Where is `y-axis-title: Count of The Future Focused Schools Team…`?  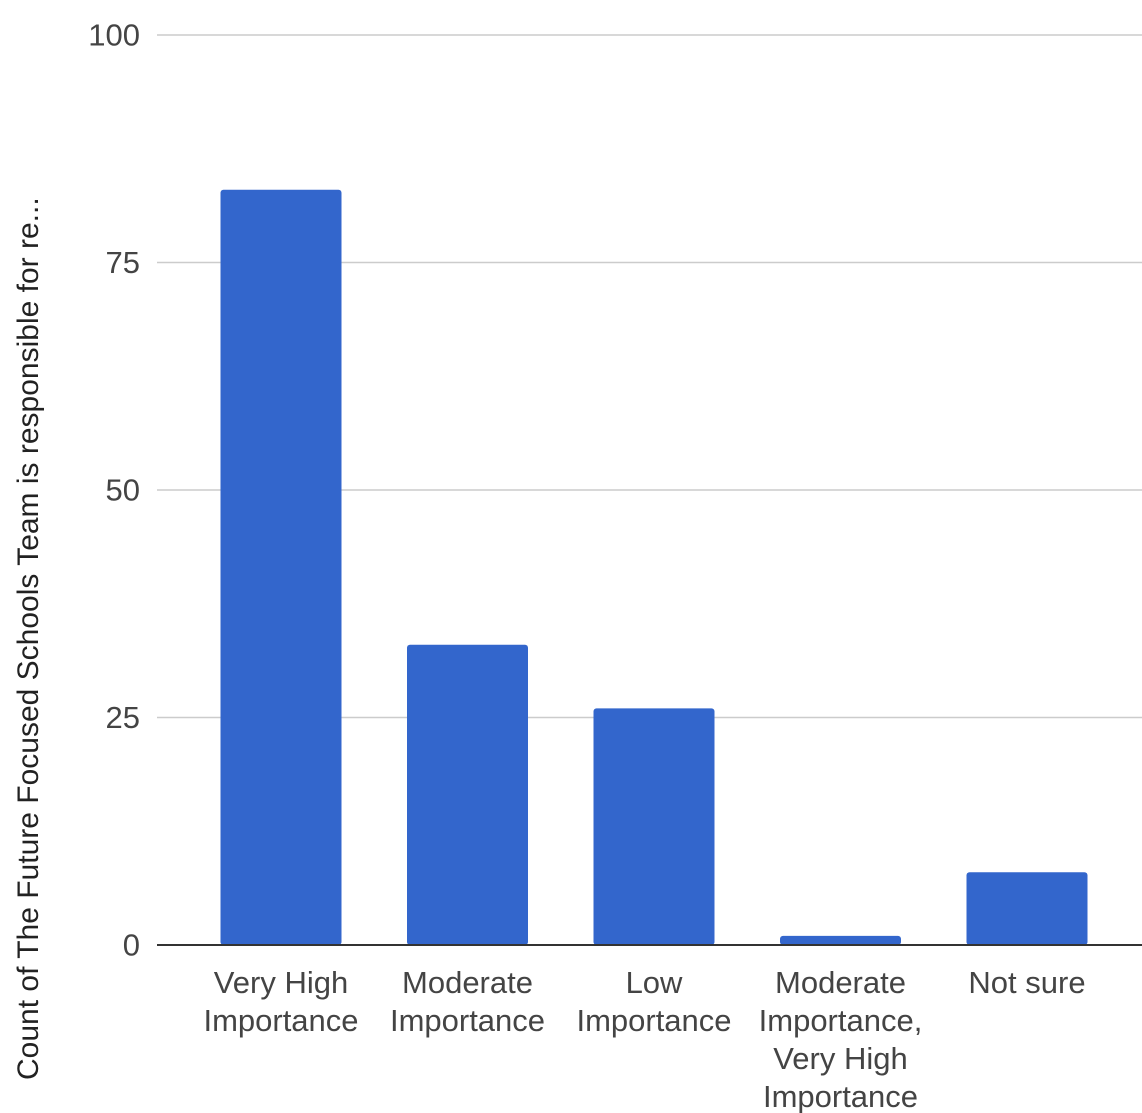 y-axis-title: Count of The Future Focused Schools Team… is located at coordinates (28, 638).